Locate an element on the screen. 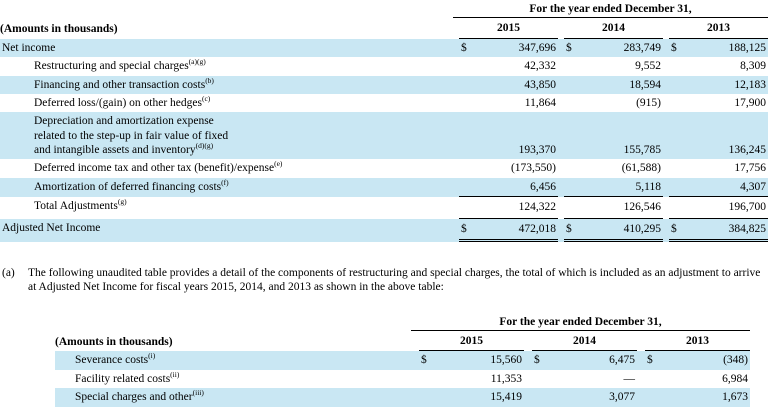 The image size is (768, 407). cell-2014: (61,588) is located at coordinates (641, 168).